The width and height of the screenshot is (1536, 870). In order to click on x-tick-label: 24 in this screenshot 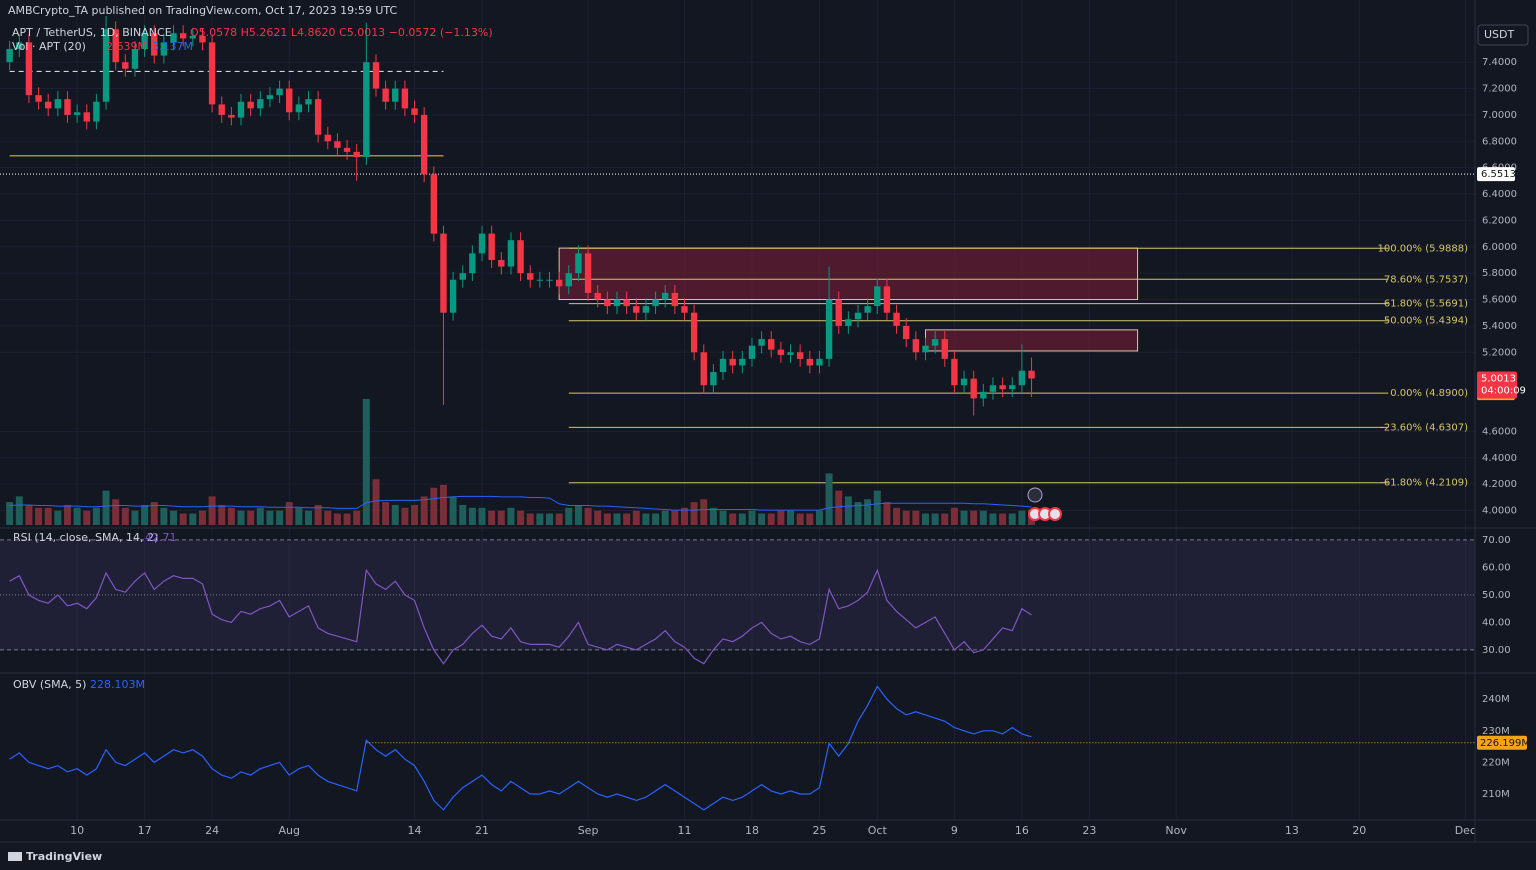, I will do `click(212, 830)`.